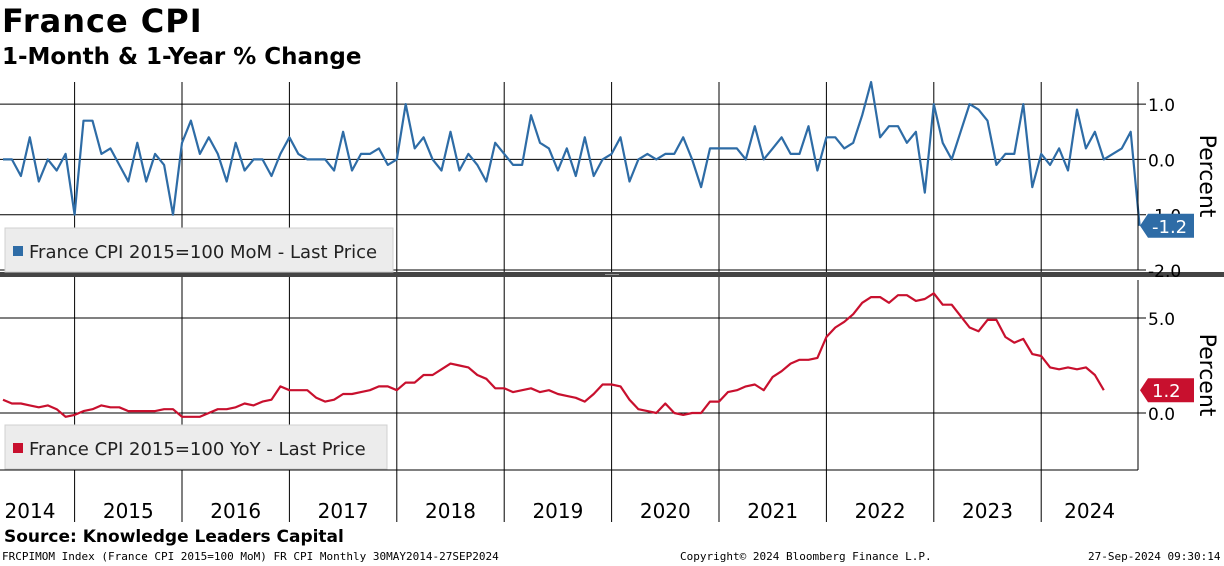  Describe the element at coordinates (557, 511) in the screenshot. I see `x-tick-label: 2019` at that location.